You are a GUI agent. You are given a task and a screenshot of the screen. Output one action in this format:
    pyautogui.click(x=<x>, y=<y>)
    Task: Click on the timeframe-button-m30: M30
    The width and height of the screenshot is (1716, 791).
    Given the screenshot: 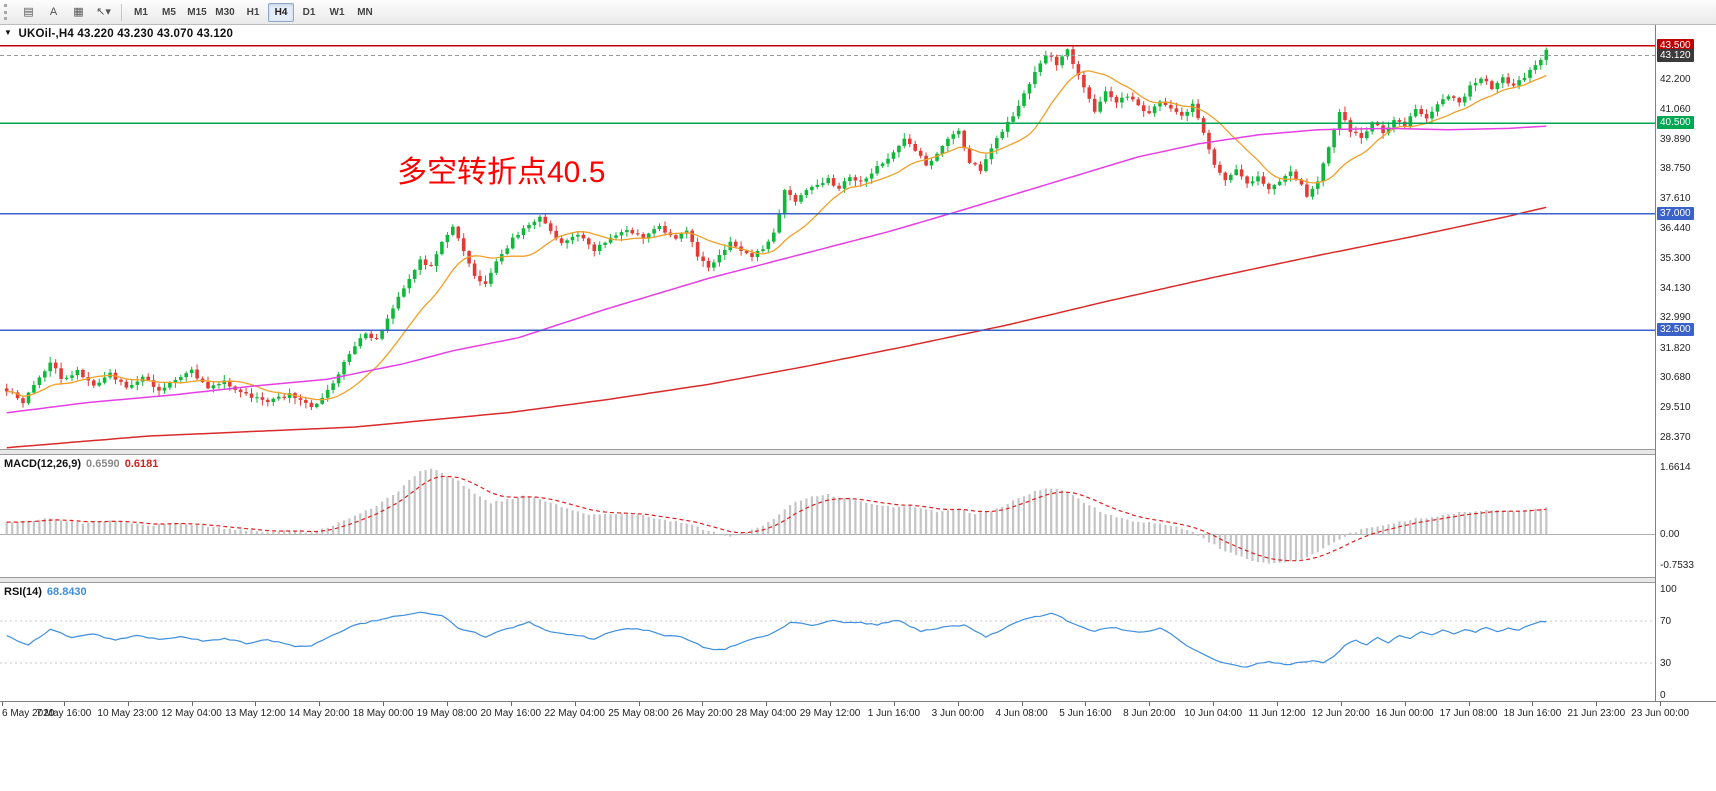 What is the action you would take?
    pyautogui.click(x=225, y=12)
    